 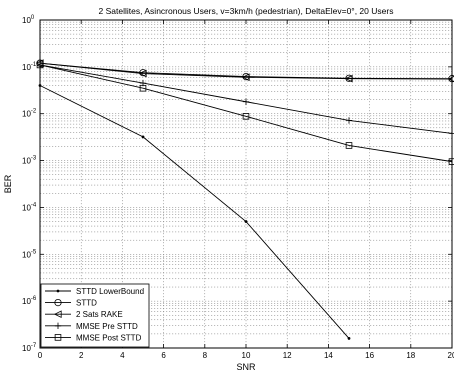 I want to click on x-tick-label: 6, so click(x=163, y=355).